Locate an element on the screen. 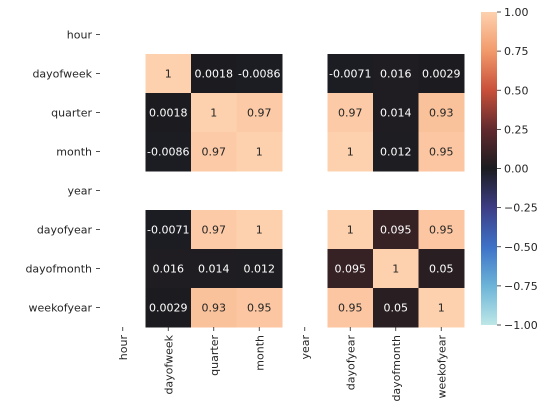 This screenshot has width=550, height=418. y-tick-label: weekofyear is located at coordinates (61, 308).